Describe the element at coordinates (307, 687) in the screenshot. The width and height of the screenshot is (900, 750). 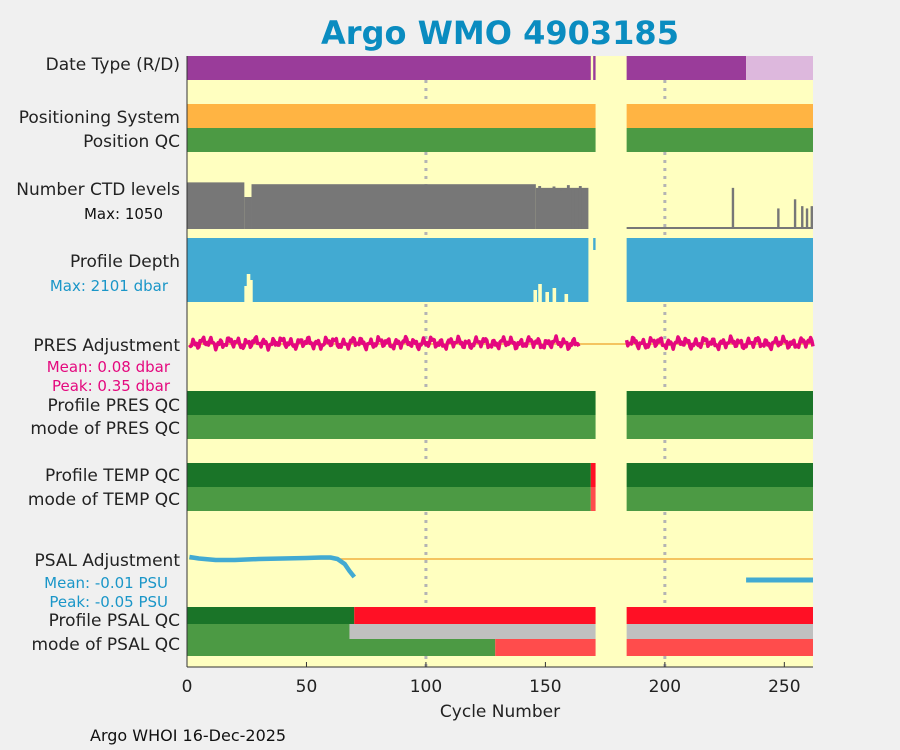
I see `x-tick-label-50: 50` at that location.